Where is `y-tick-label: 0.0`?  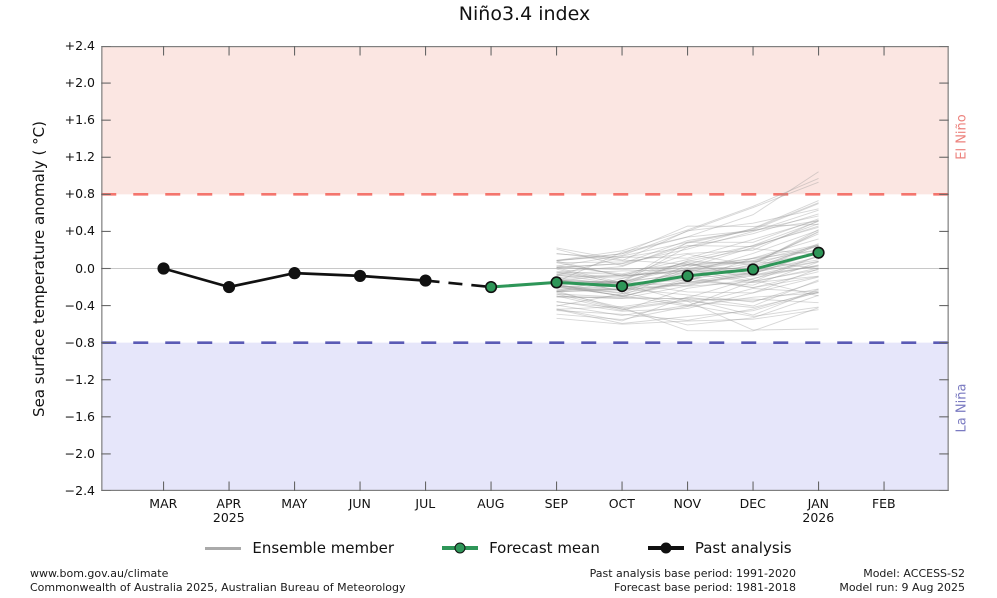
y-tick-label: 0.0 is located at coordinates (85, 268).